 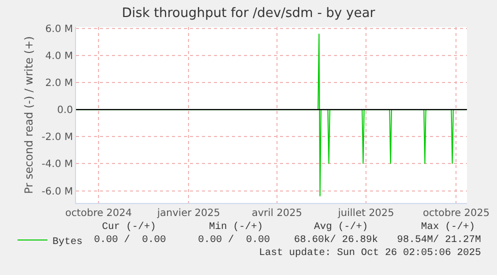 I want to click on text: Min (-/+), so click(x=236, y=227).